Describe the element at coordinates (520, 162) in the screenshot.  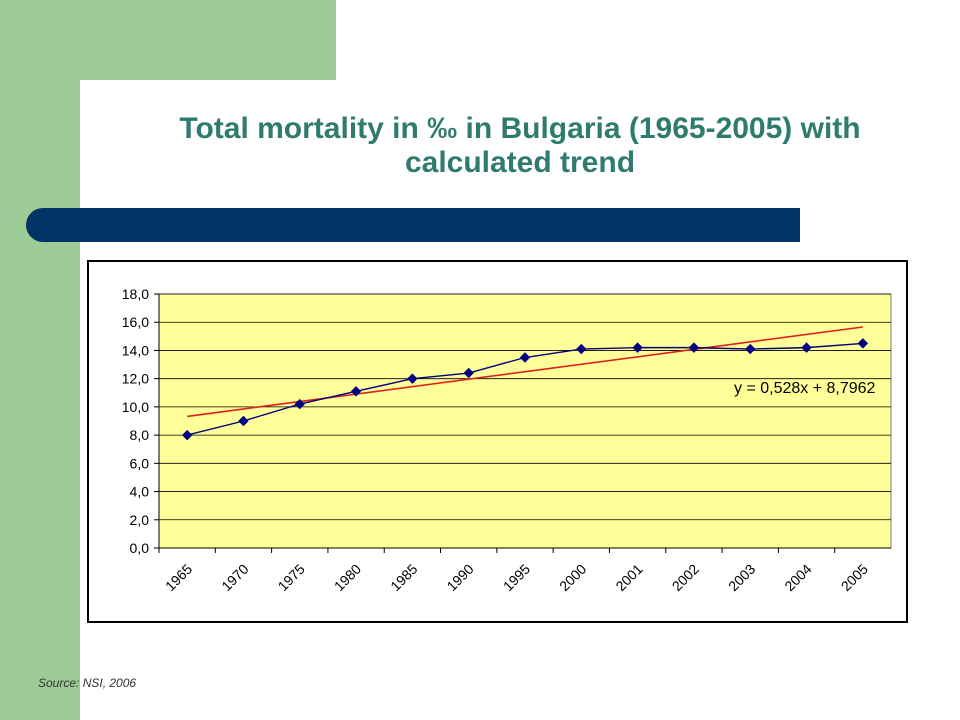
I see `title-line-2: calculated trend` at that location.